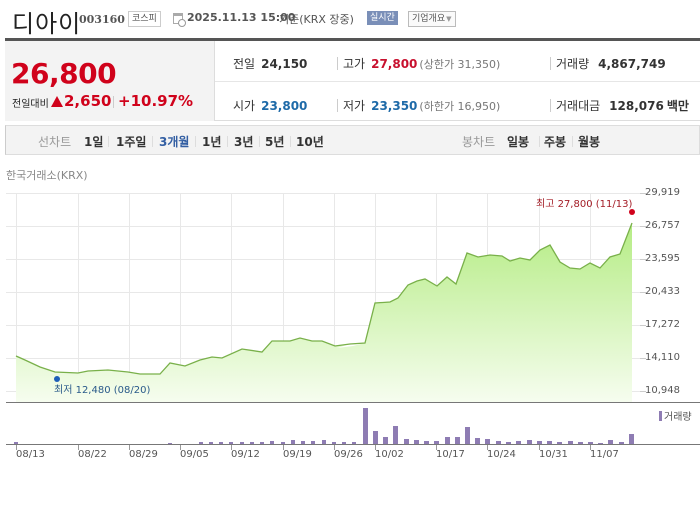  What do you see at coordinates (179, 20) in the screenshot?
I see `calendar-clock-icon` at bounding box center [179, 20].